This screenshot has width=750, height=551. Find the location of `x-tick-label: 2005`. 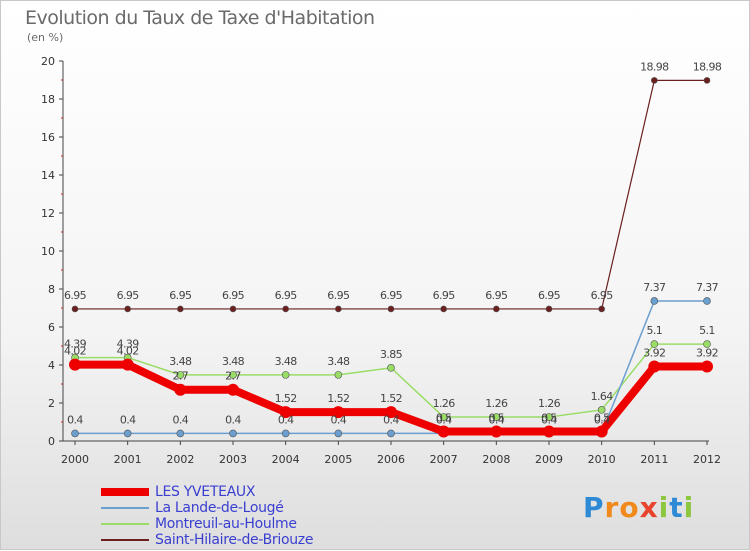

x-tick-label: 2005 is located at coordinates (338, 459).